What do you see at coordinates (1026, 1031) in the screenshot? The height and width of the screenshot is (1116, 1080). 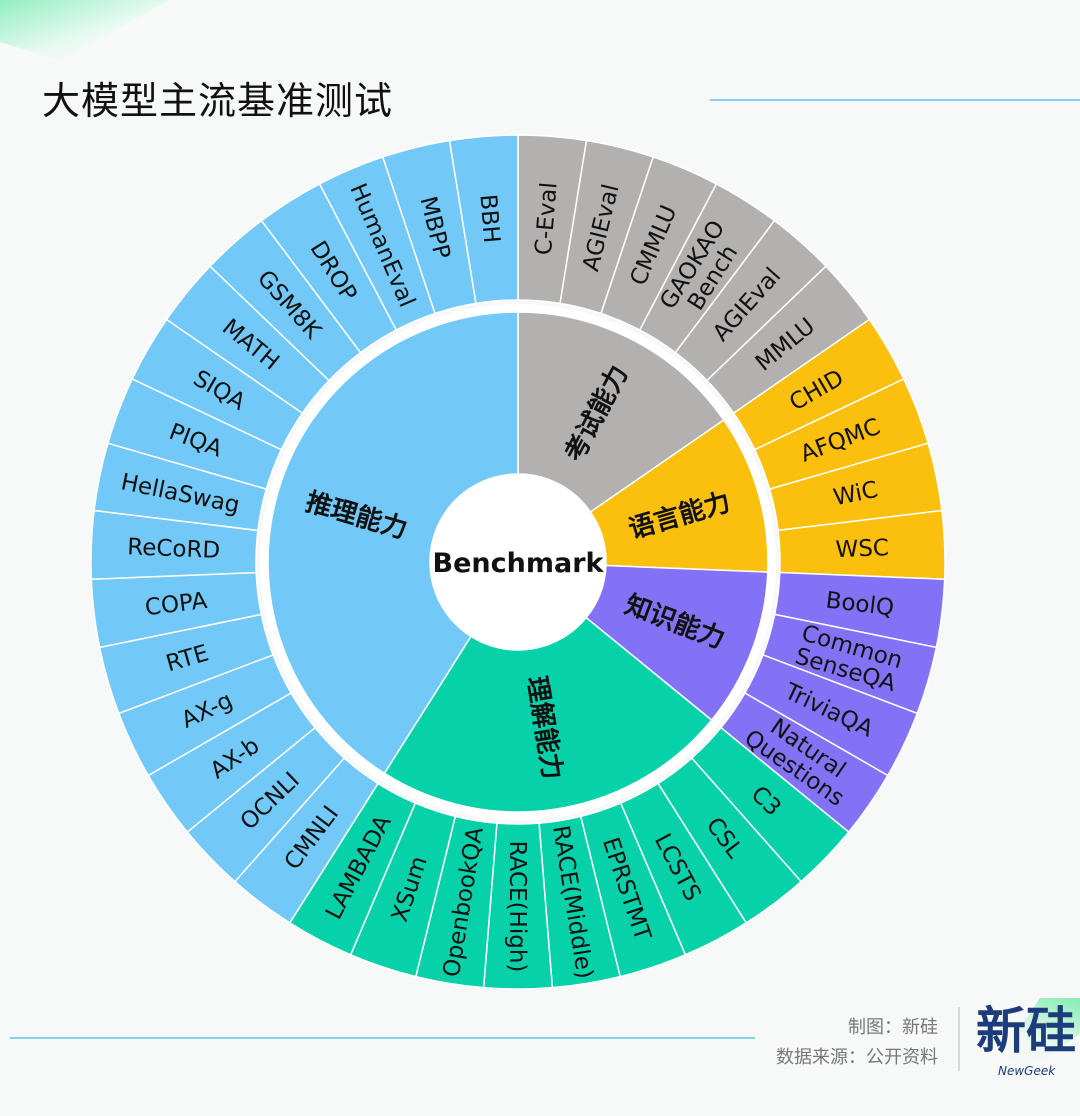 I see `logo-wordmark: 新硅` at bounding box center [1026, 1031].